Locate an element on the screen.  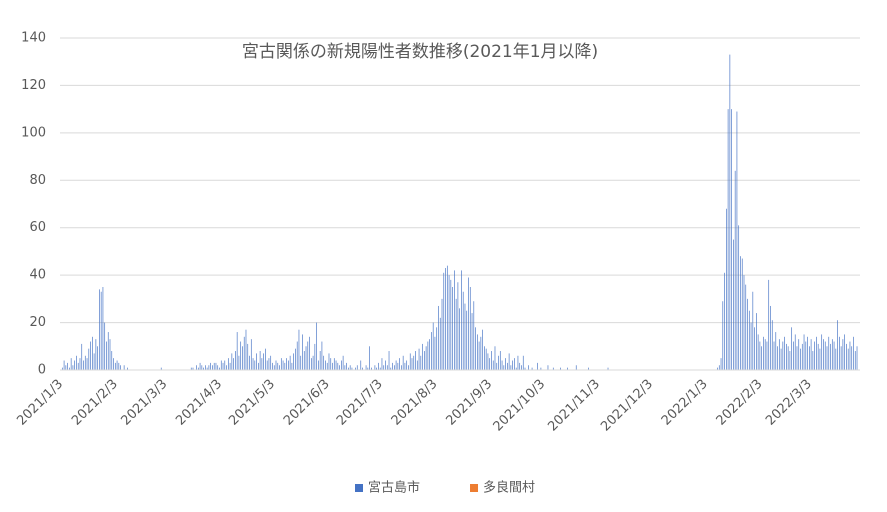
legend-swatch is located at coordinates (474, 488).